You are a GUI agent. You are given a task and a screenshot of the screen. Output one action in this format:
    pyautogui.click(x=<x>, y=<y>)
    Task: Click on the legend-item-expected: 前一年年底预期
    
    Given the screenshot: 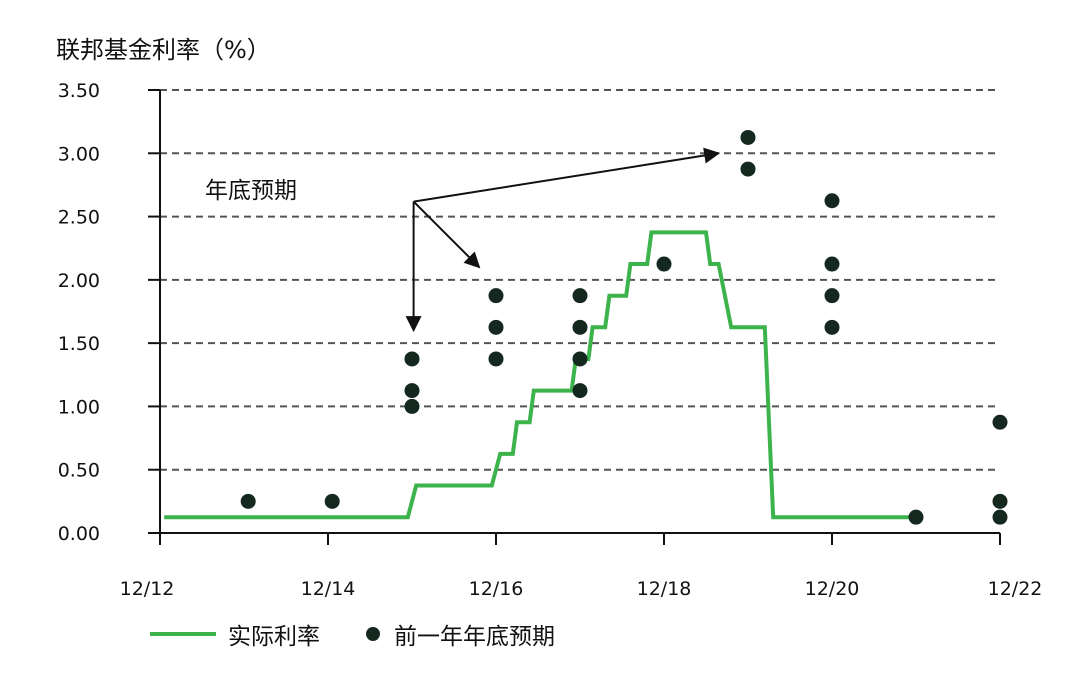 What is the action you would take?
    pyautogui.click(x=460, y=634)
    